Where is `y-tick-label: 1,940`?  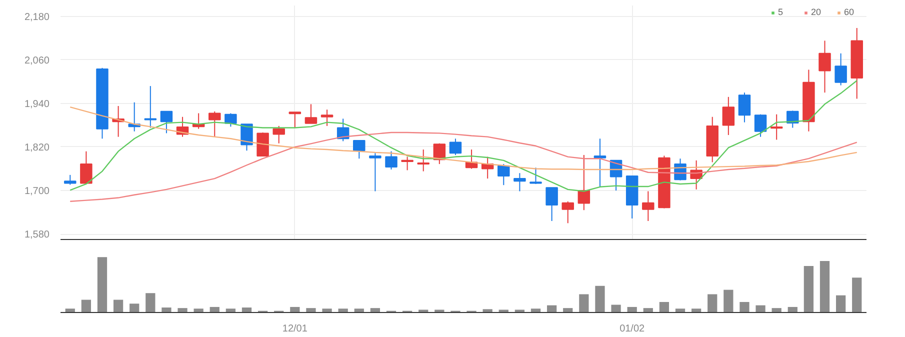
y-tick-label: 1,940 is located at coordinates (37, 104).